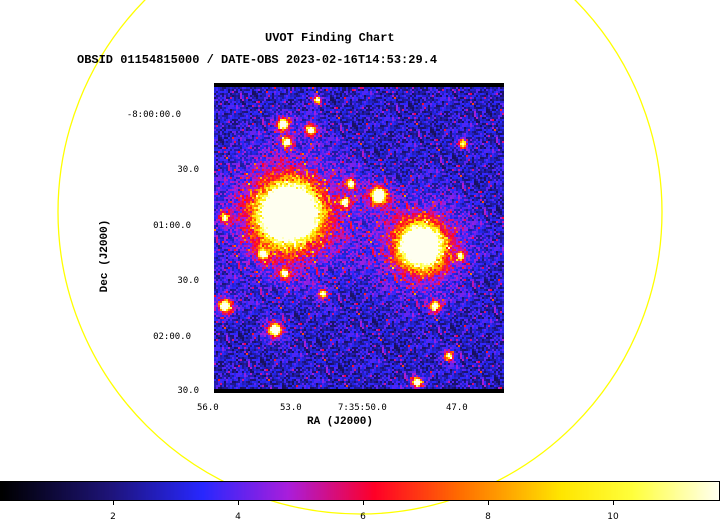 The height and width of the screenshot is (522, 720). Describe the element at coordinates (208, 408) in the screenshot. I see `x-tick-label: 56.0` at that location.